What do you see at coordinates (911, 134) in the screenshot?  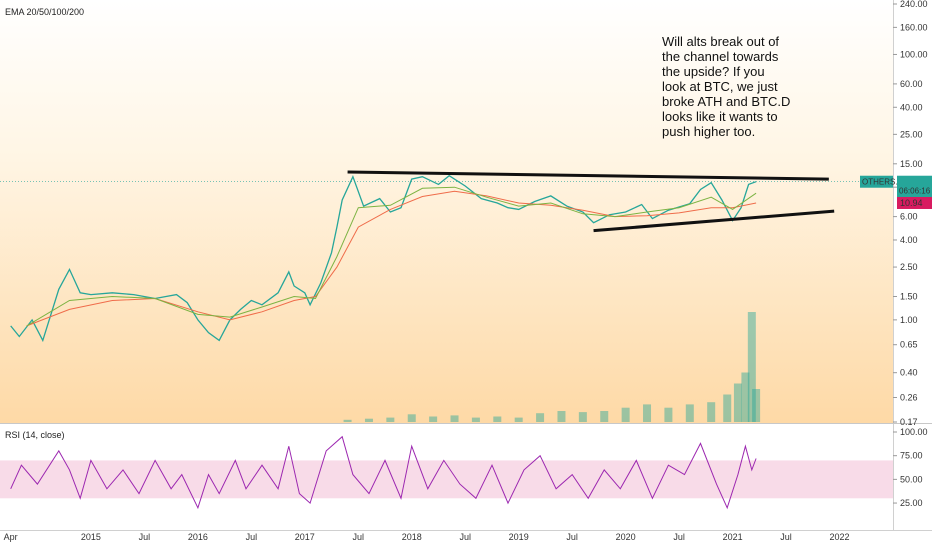 I see `price-tick-label: 25.00` at bounding box center [911, 134].